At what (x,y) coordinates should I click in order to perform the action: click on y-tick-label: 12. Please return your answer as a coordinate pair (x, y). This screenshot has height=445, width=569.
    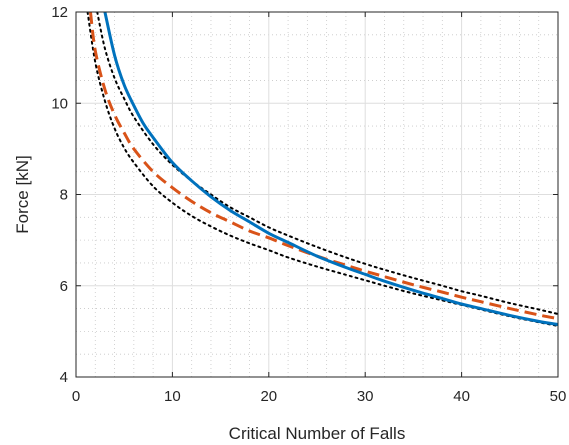
    Looking at the image, I should click on (59, 12).